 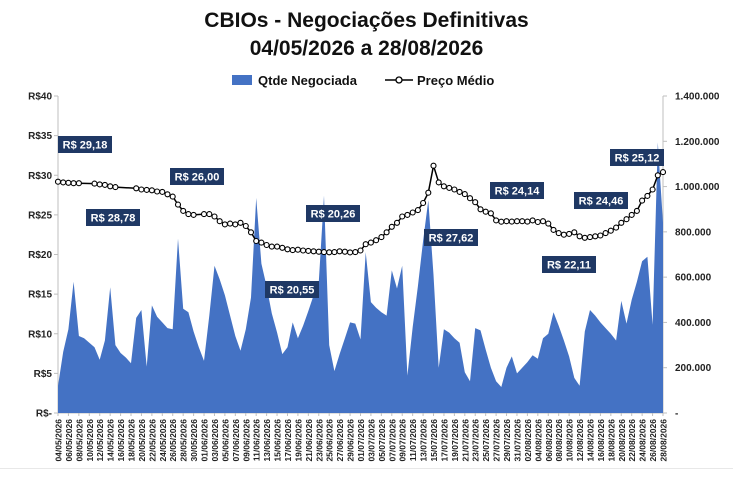 What do you see at coordinates (257, 440) in the screenshot?
I see `x-tick-label: 11/06/2026` at bounding box center [257, 440].